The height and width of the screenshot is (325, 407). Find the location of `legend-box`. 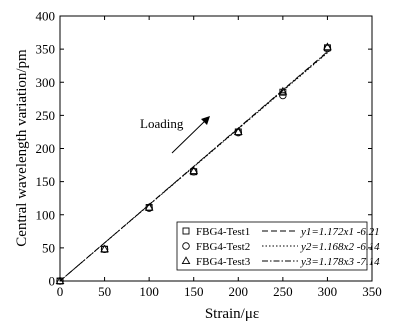

legend-box is located at coordinates (272, 246).